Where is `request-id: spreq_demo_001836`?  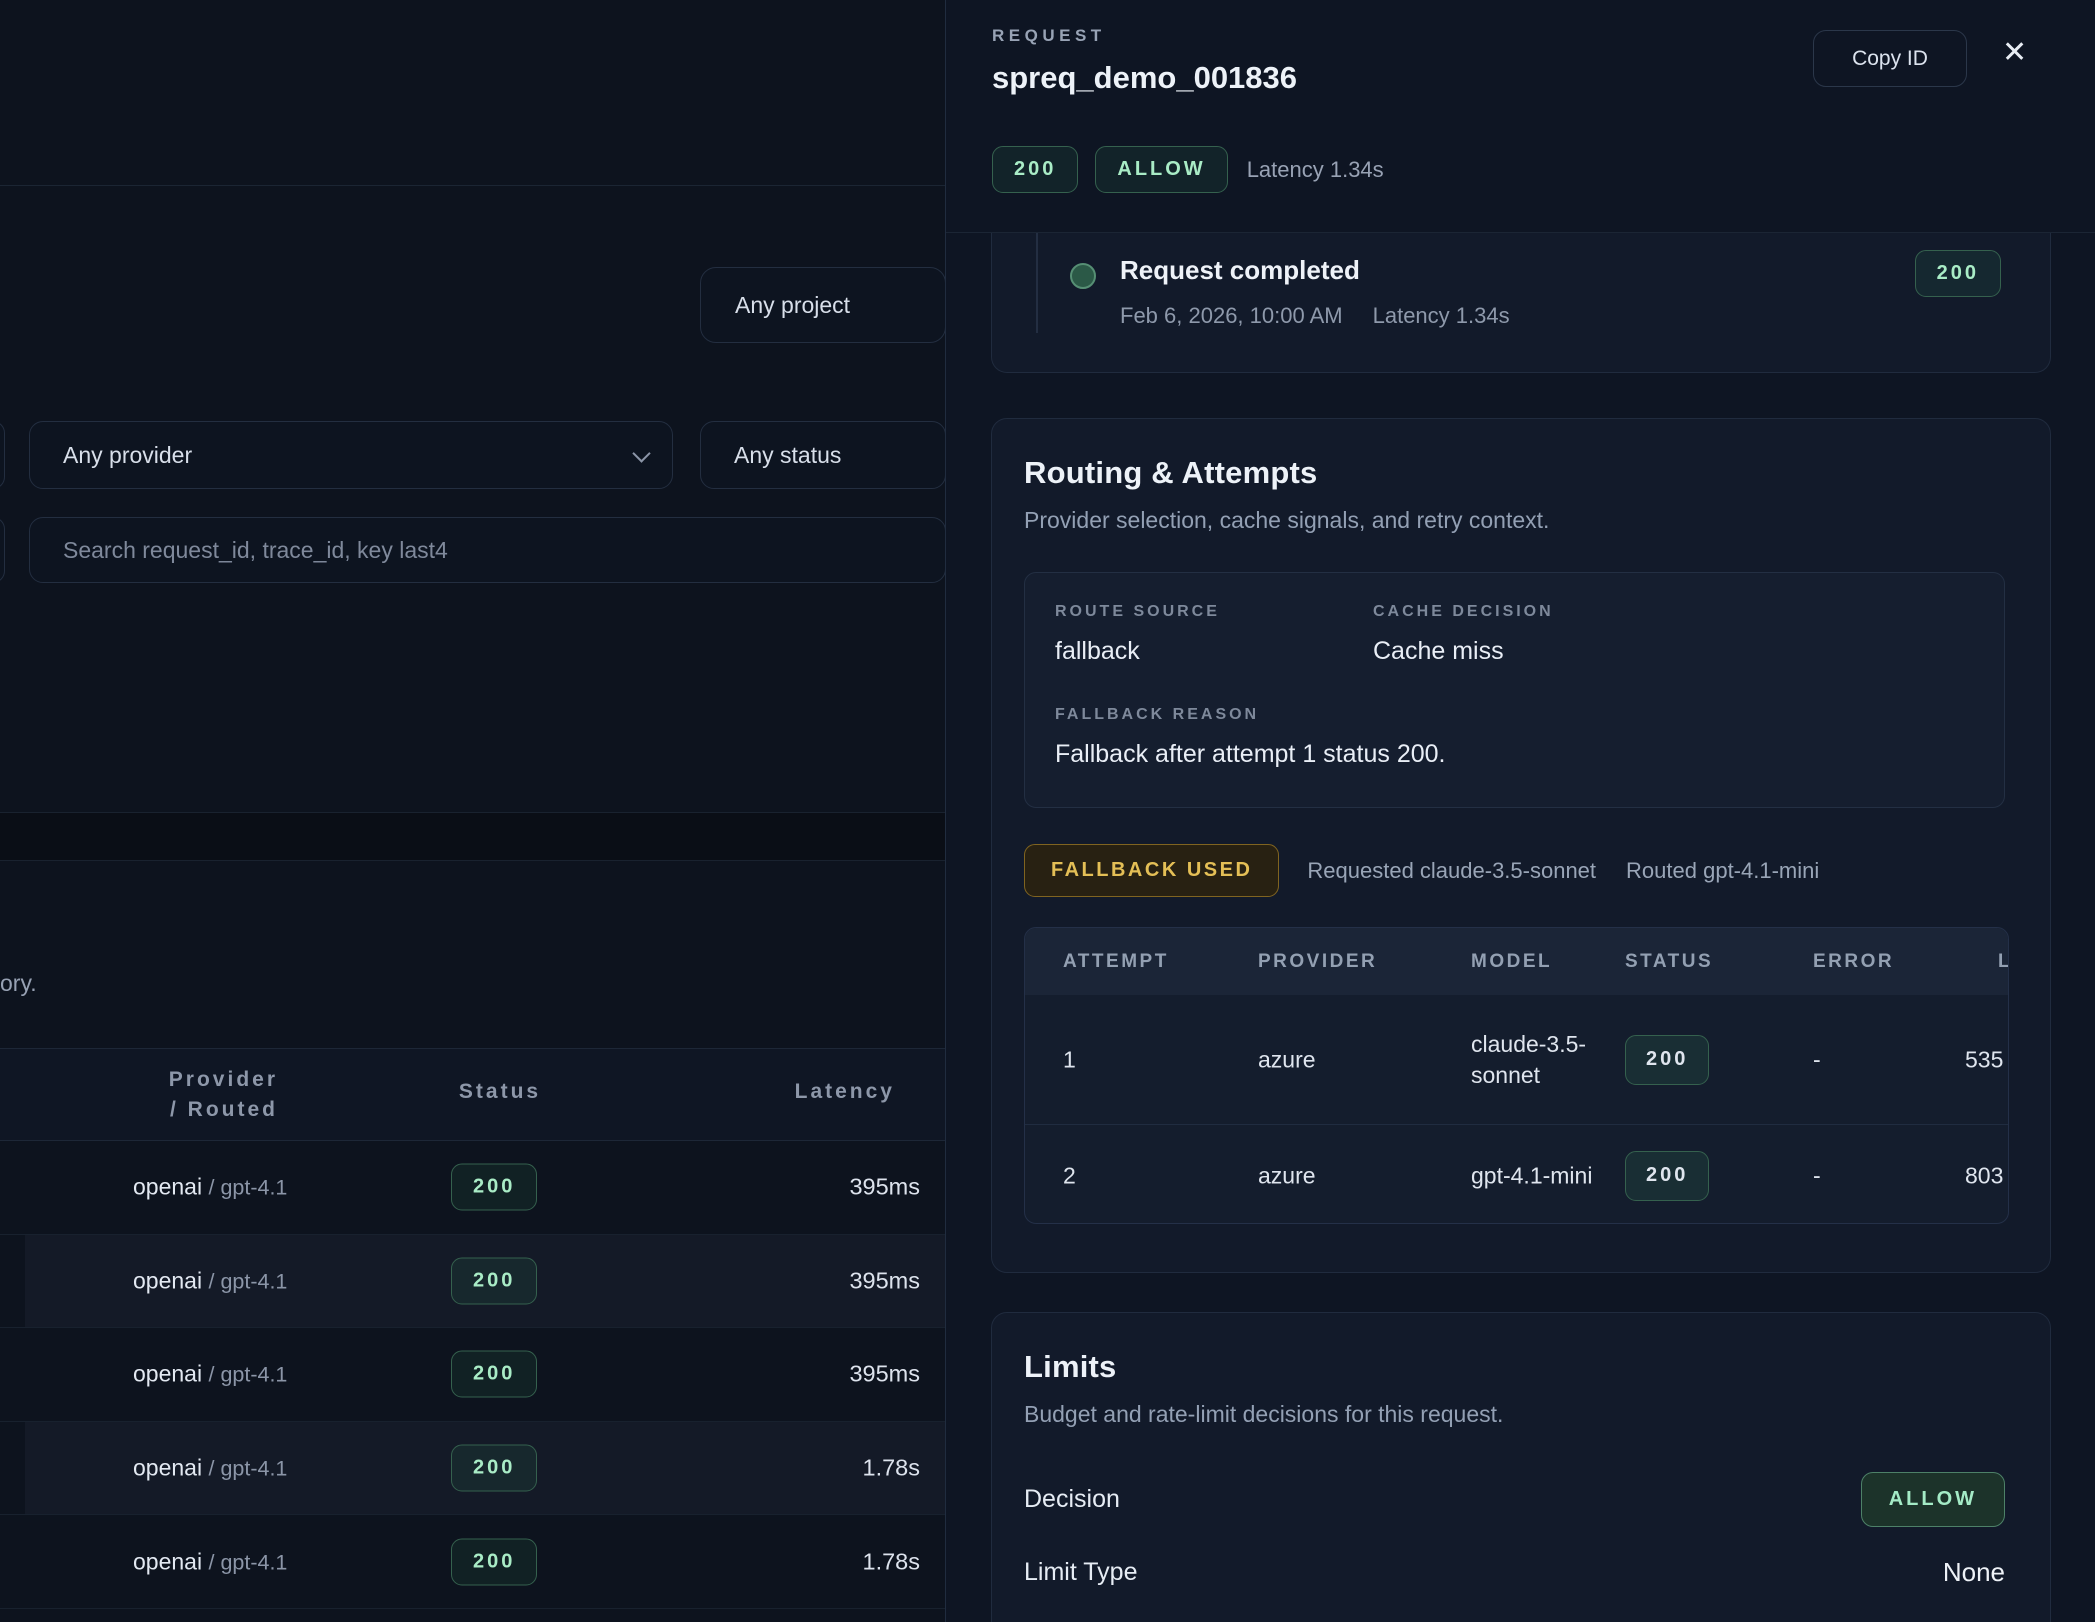
request-id: spreq_demo_001836 is located at coordinates (1145, 77).